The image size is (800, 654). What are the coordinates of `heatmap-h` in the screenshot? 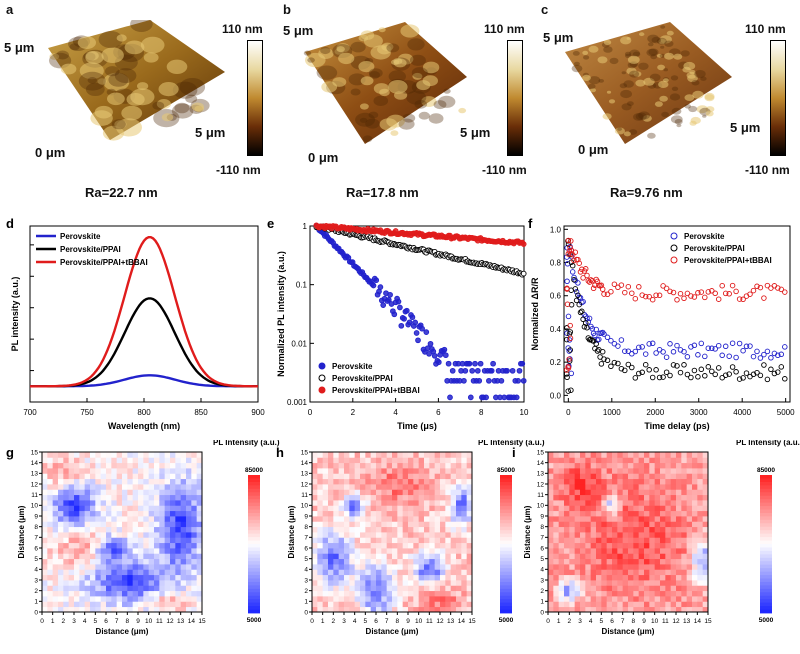 It's located at (392, 532).